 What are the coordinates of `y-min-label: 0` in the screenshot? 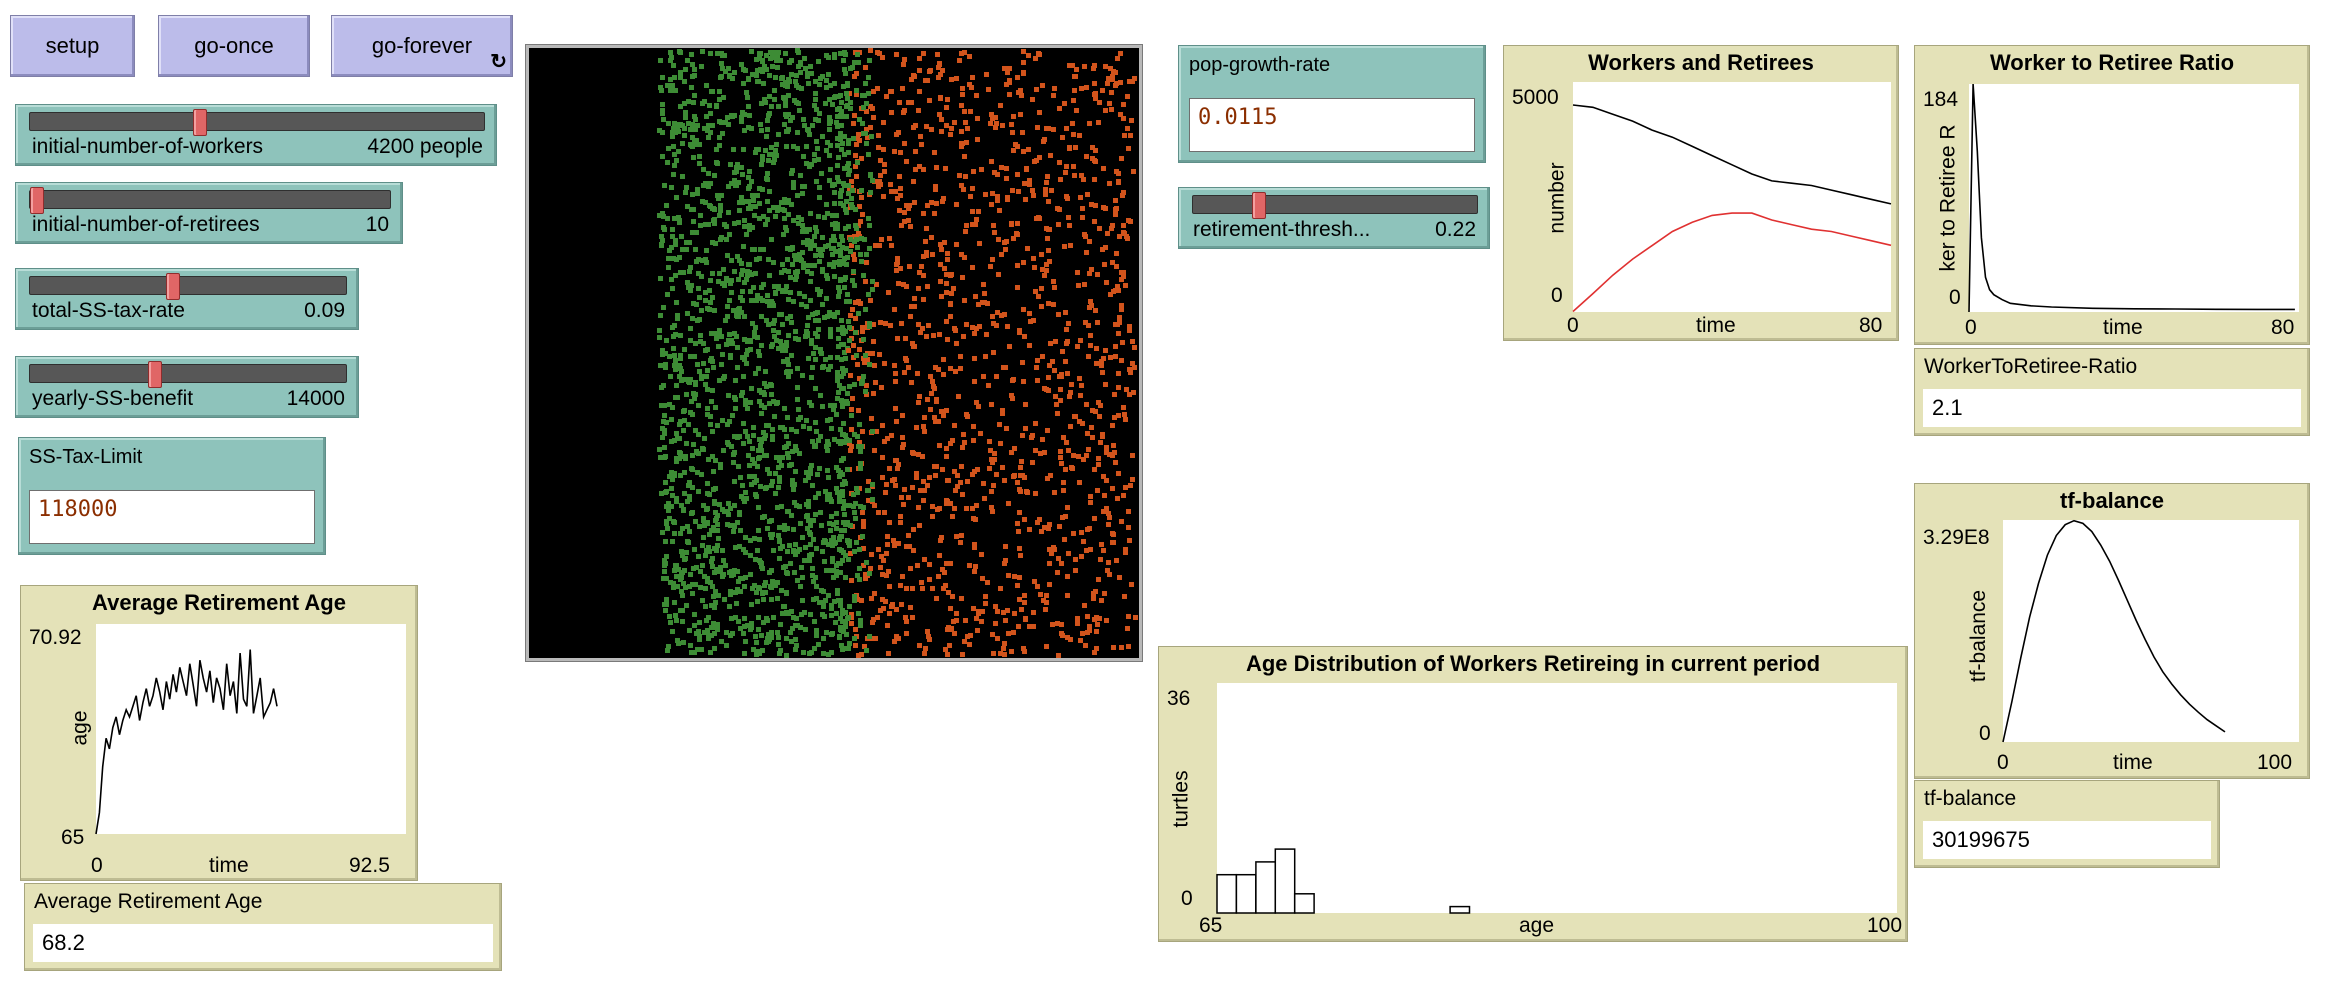 It's located at (1955, 297).